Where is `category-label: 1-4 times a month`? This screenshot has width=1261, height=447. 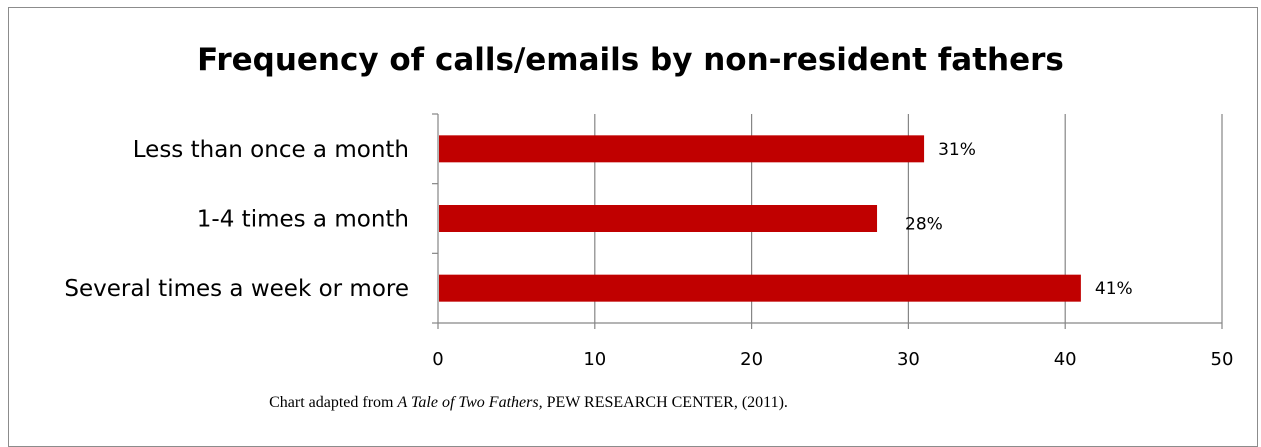
category-label: 1-4 times a month is located at coordinates (303, 220).